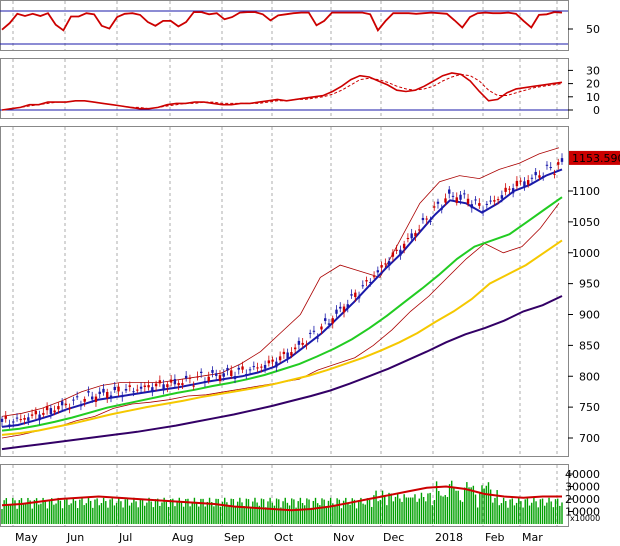 Image resolution: width=620 pixels, height=546 pixels. Describe the element at coordinates (282, 502) in the screenshot. I see `volume-panel` at that location.